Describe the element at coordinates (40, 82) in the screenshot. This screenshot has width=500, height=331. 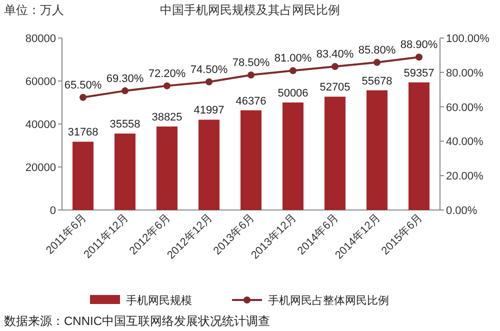
I see `y-tick-label: 60000` at that location.